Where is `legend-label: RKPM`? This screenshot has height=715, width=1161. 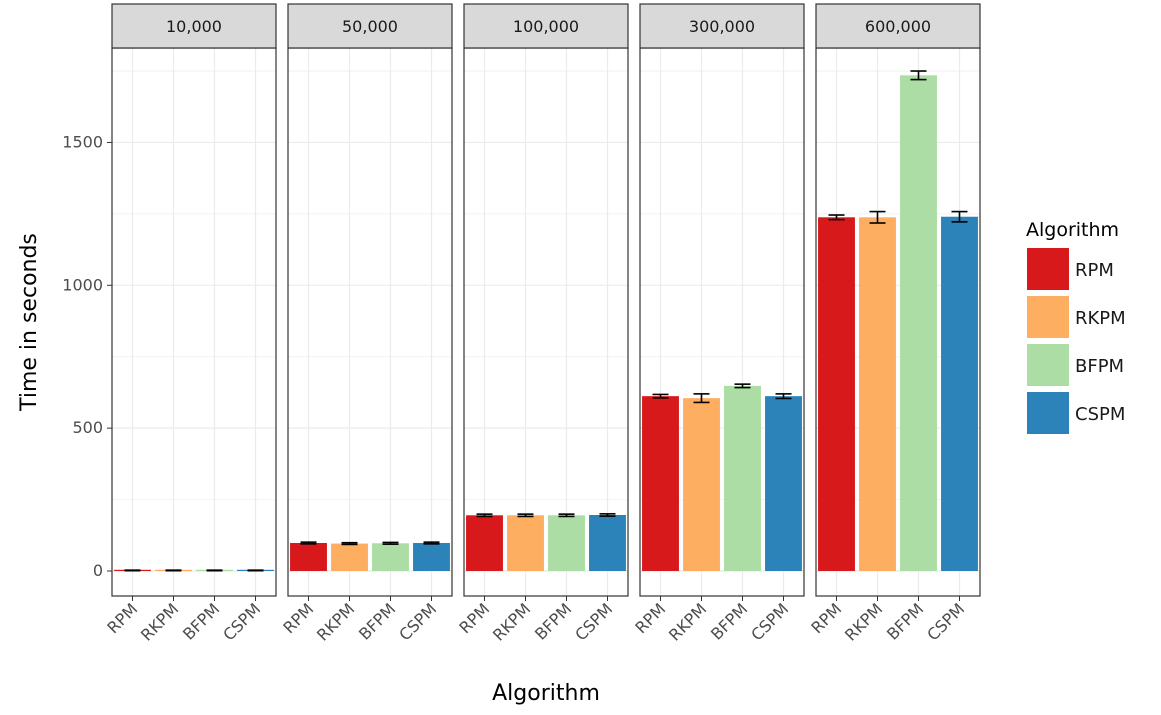
legend-label: RKPM is located at coordinates (1100, 318).